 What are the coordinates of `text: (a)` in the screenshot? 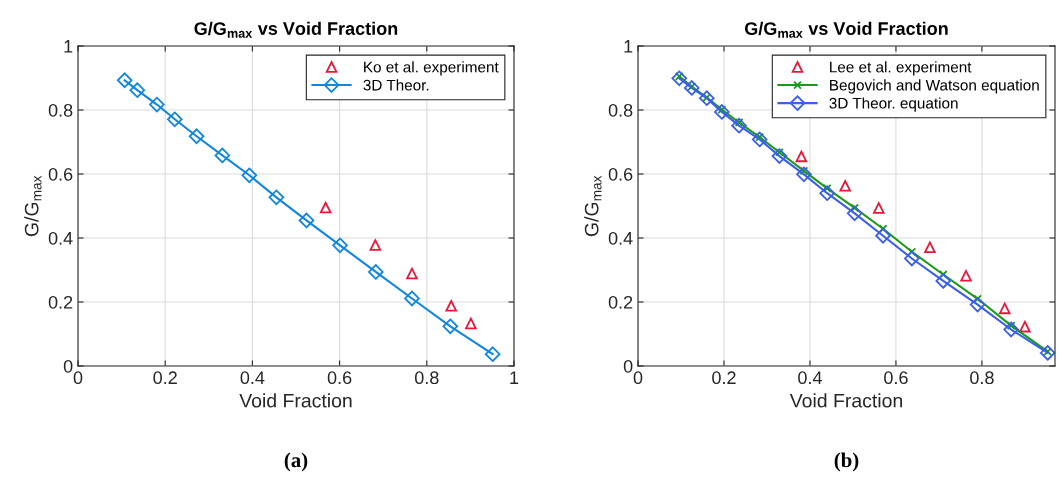 It's located at (296, 462).